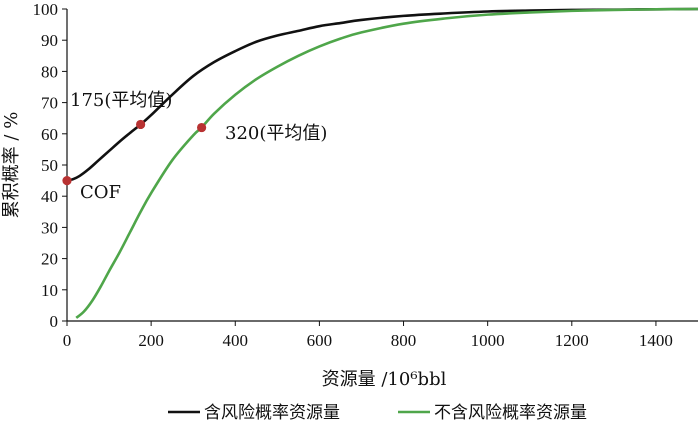  I want to click on y-tick-label: 40, so click(49, 196).